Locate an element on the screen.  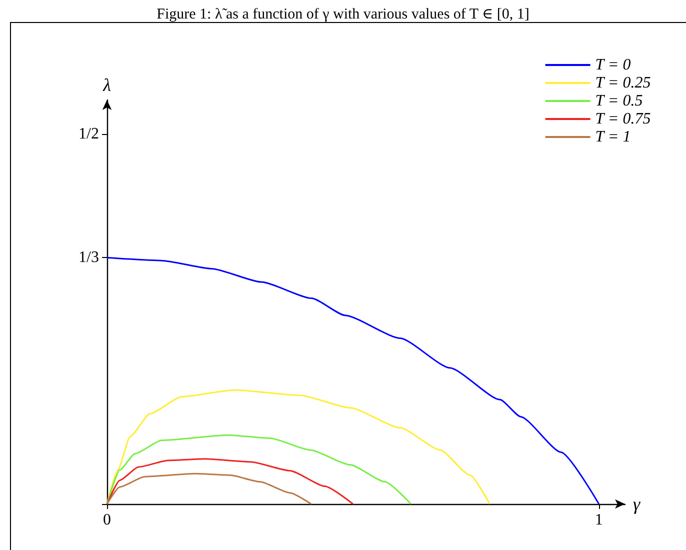
x-axis-title: γ is located at coordinates (637, 504).